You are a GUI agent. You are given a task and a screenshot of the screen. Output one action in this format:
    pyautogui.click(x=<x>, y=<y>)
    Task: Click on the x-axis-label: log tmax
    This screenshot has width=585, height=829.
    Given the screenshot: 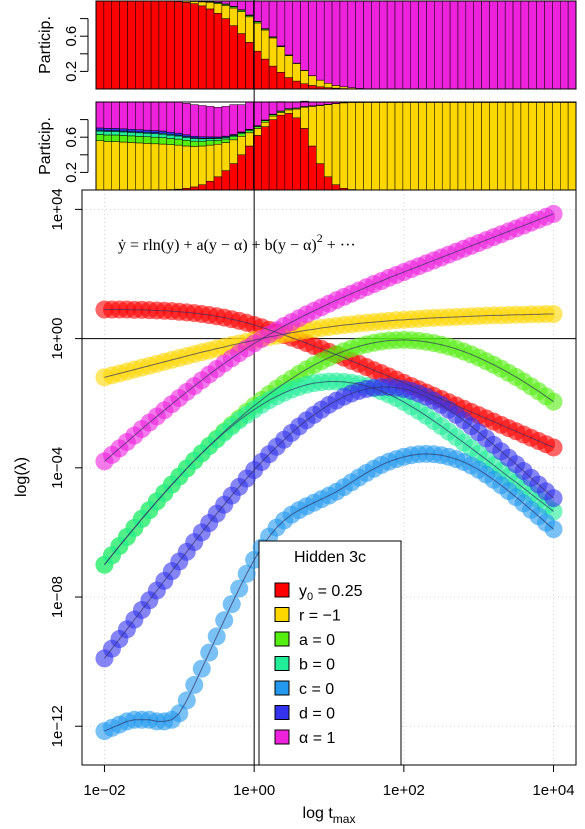 What is the action you would take?
    pyautogui.click(x=329, y=815)
    